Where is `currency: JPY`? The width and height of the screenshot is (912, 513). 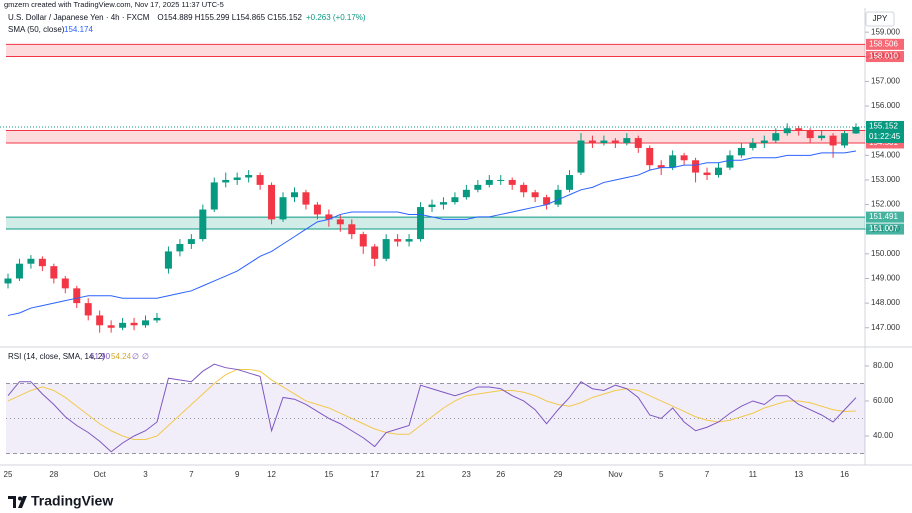
currency: JPY is located at coordinates (880, 18).